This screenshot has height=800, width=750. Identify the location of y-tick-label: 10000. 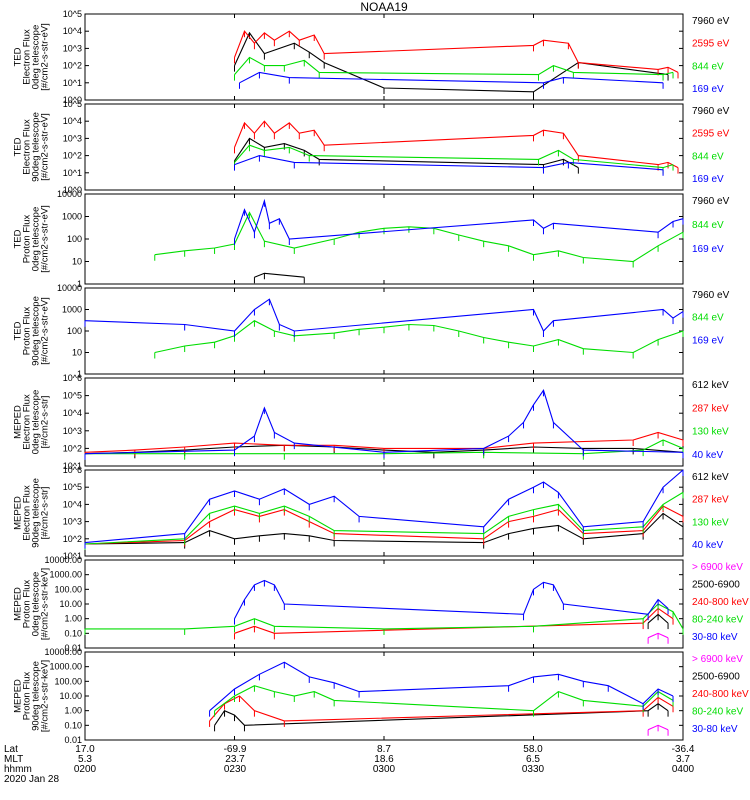
(69, 288).